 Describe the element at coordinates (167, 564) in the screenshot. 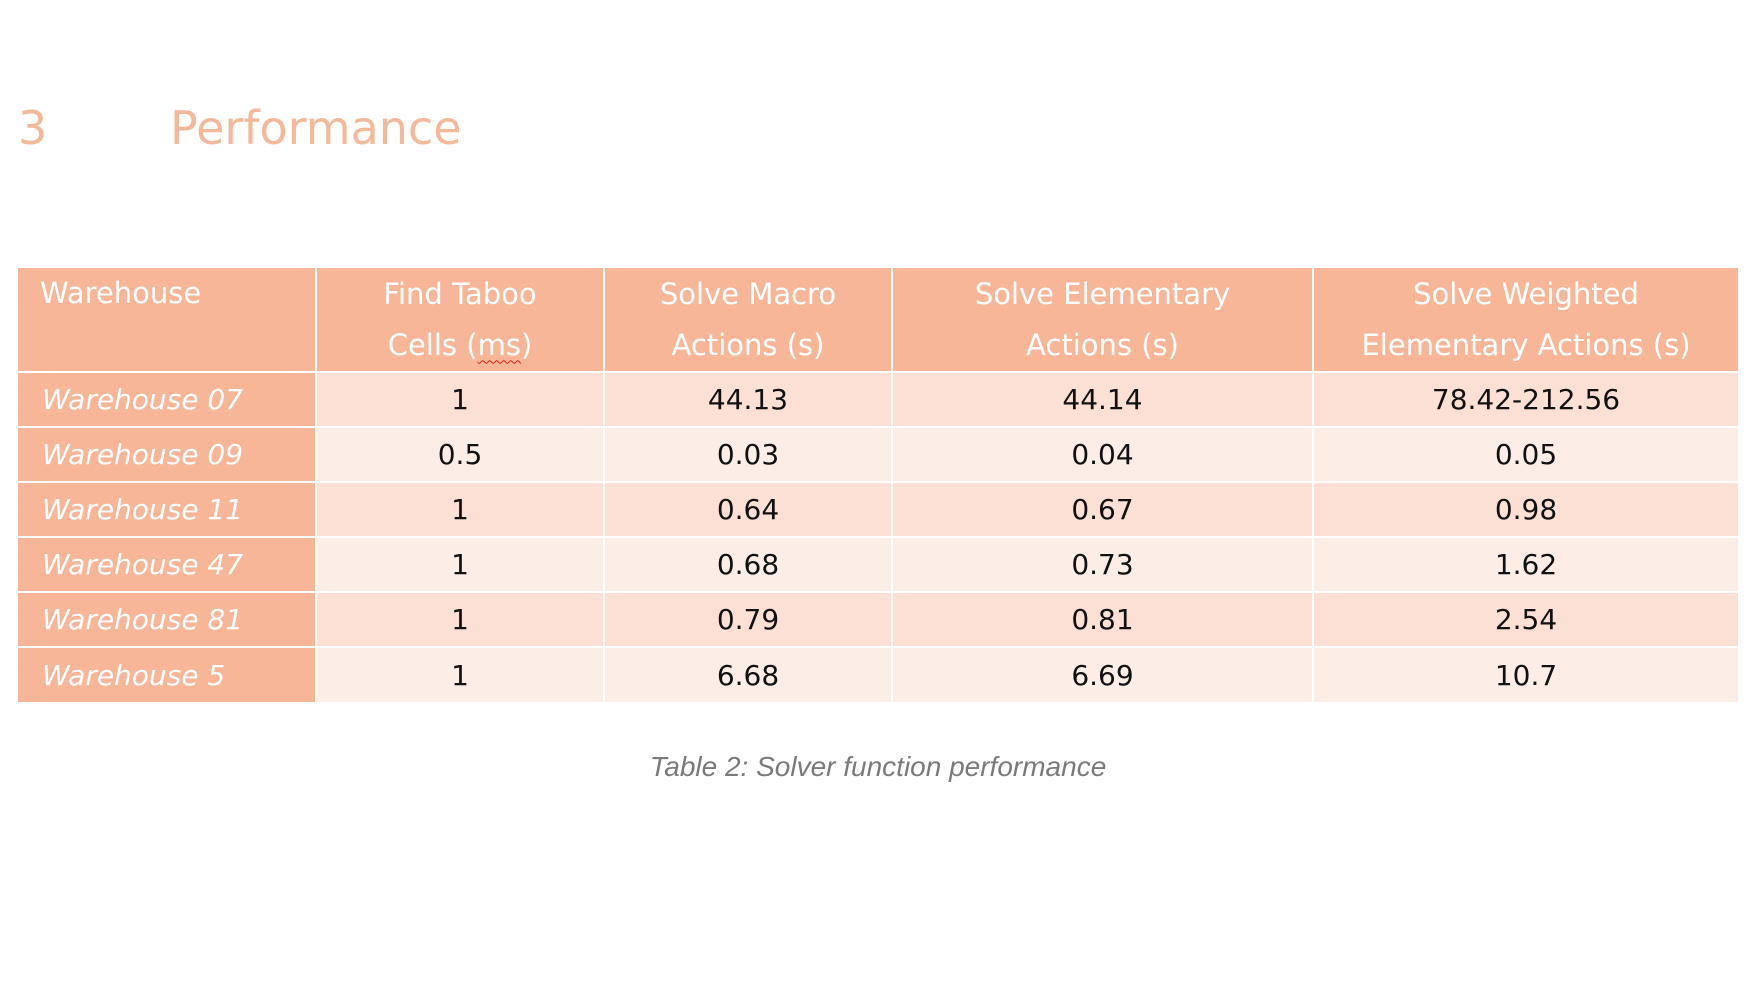

I see `row-label: Warehouse 47` at that location.